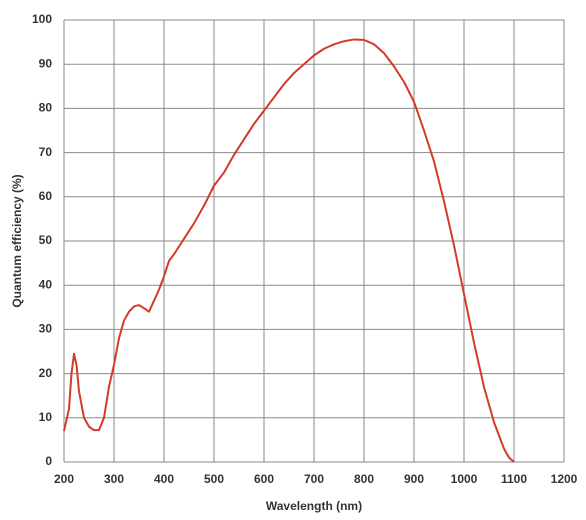  I want to click on x-tick-label: 900, so click(414, 479).